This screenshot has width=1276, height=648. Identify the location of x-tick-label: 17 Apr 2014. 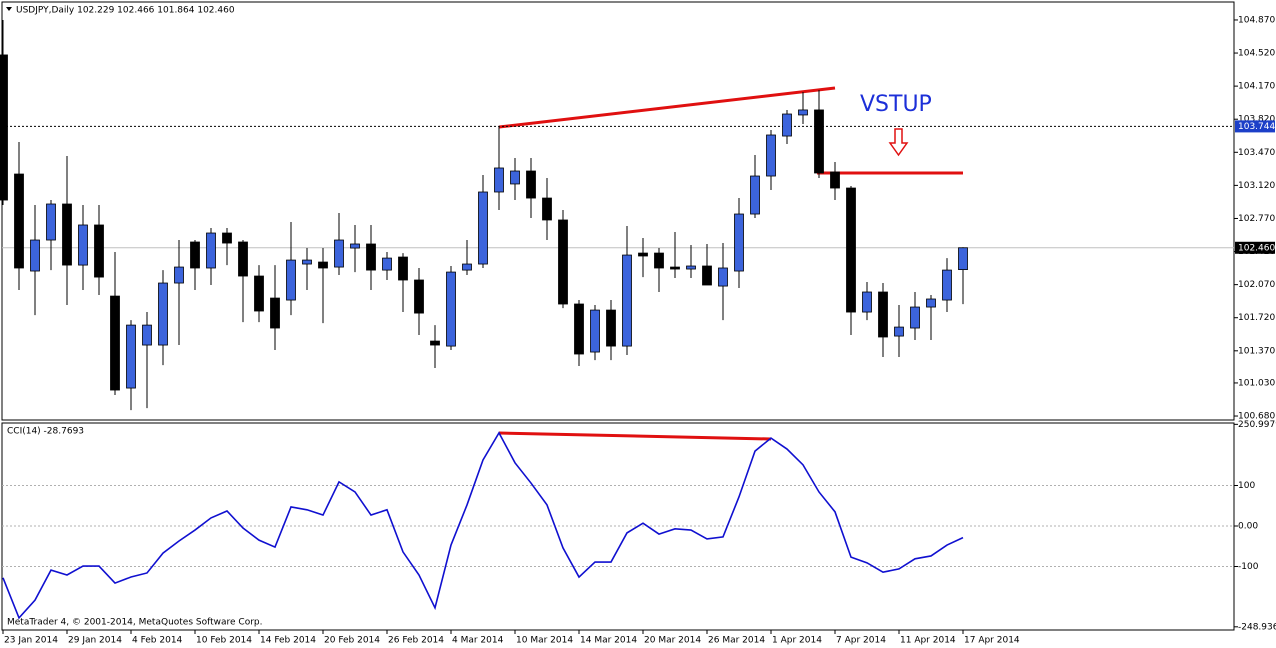
(992, 641).